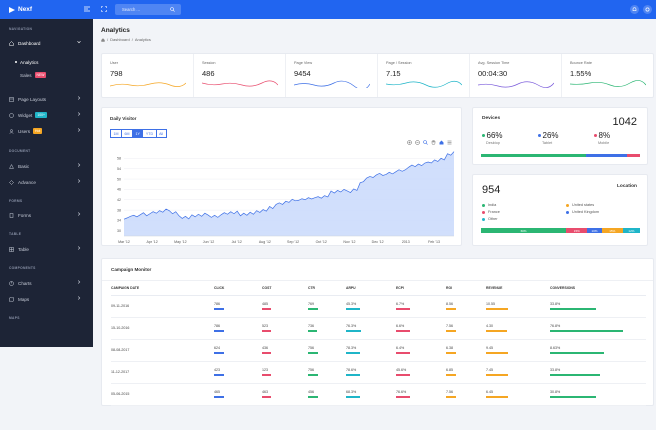 The image size is (656, 430). I want to click on sidebar-item-advance: Advance, so click(46, 182).